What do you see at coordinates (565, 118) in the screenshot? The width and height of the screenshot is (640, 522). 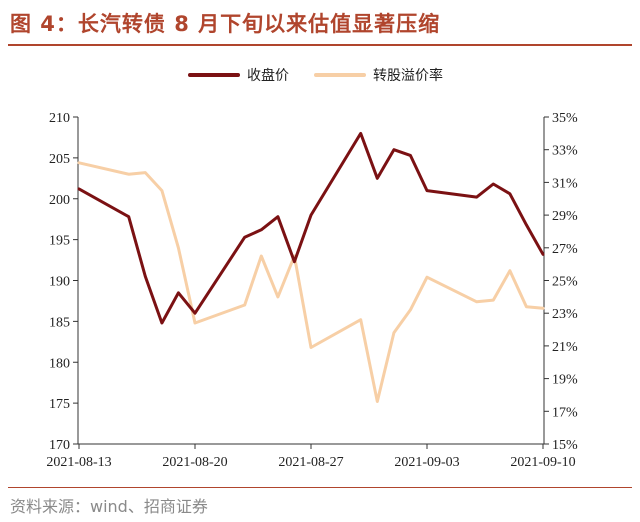 I see `y-right-tick-label: 35%` at bounding box center [565, 118].